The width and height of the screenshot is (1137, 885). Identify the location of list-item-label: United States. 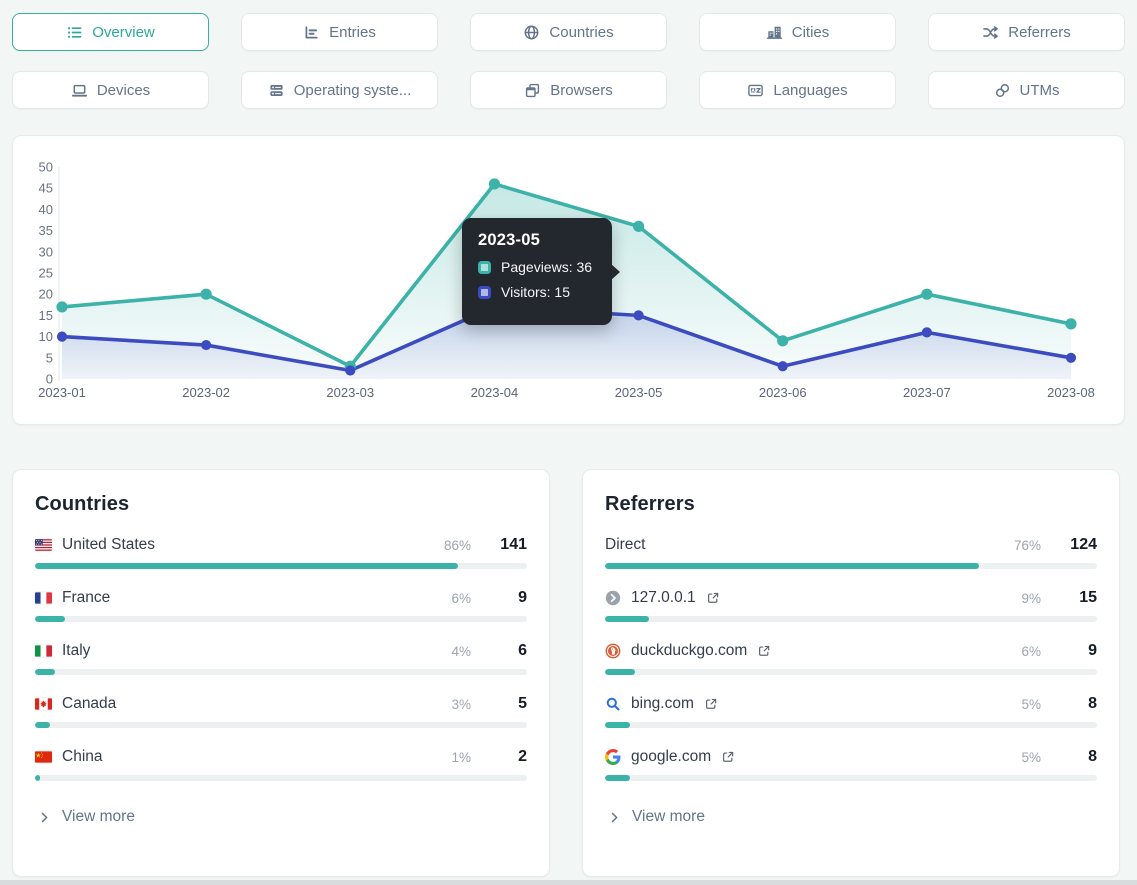
(109, 544).